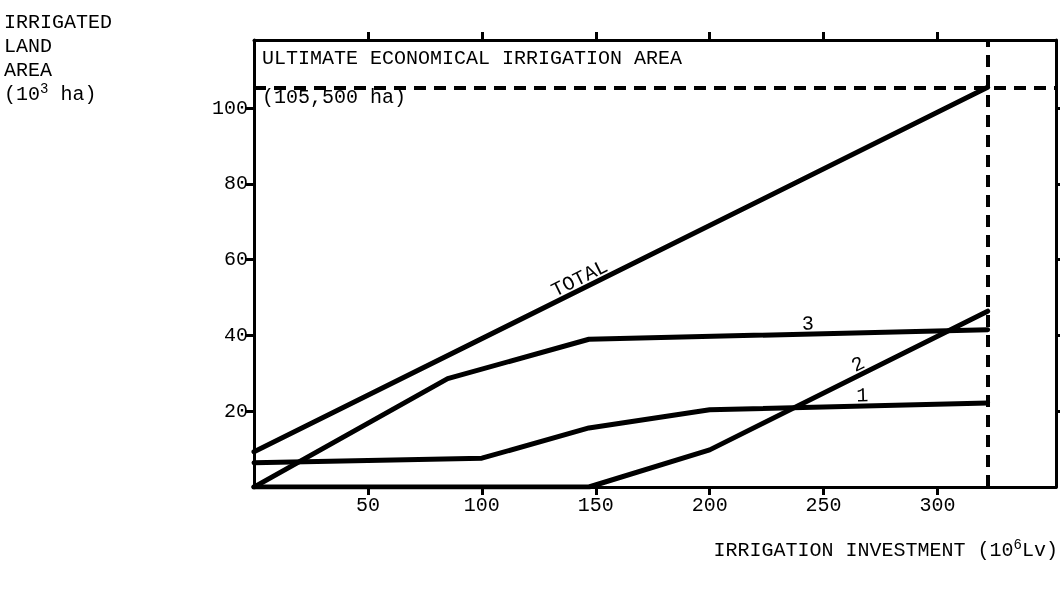 This screenshot has height=591, width=1060. What do you see at coordinates (235, 260) in the screenshot?
I see `y-tick-label: 60` at bounding box center [235, 260].